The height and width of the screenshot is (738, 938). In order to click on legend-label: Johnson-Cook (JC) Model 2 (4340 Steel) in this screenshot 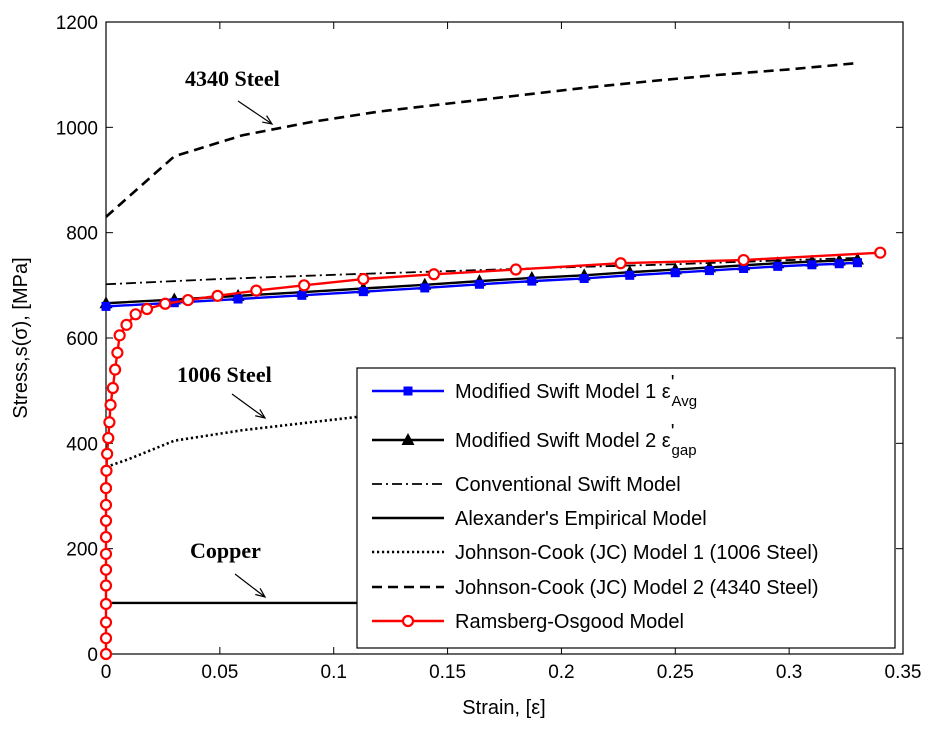, I will do `click(637, 588)`.